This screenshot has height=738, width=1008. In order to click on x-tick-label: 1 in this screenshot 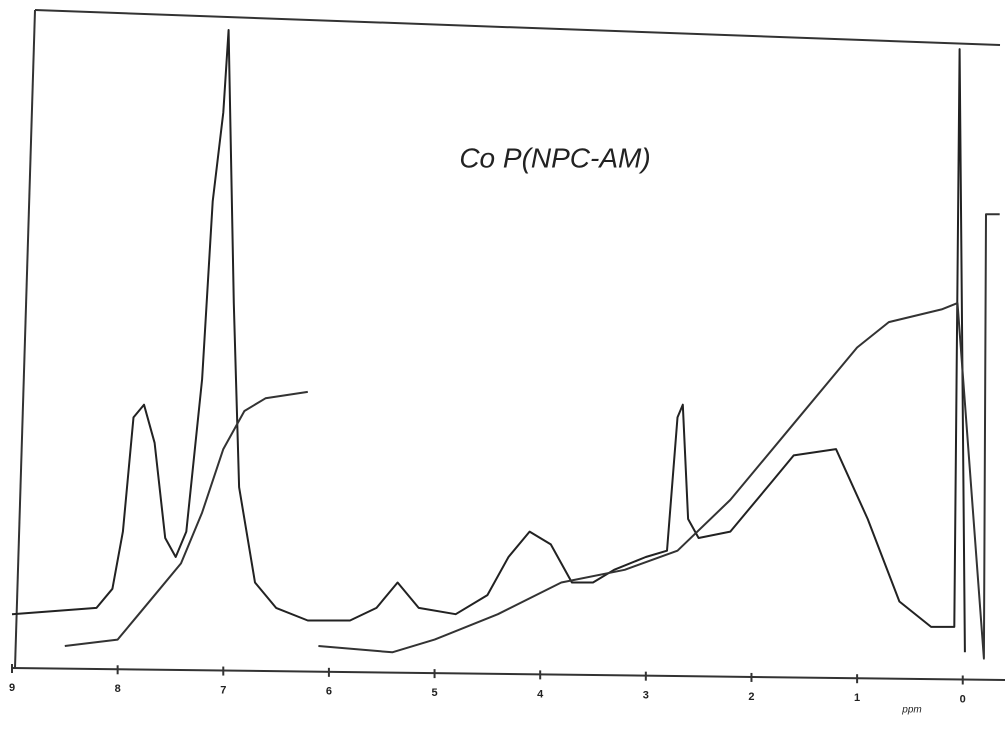, I will do `click(857, 698)`.